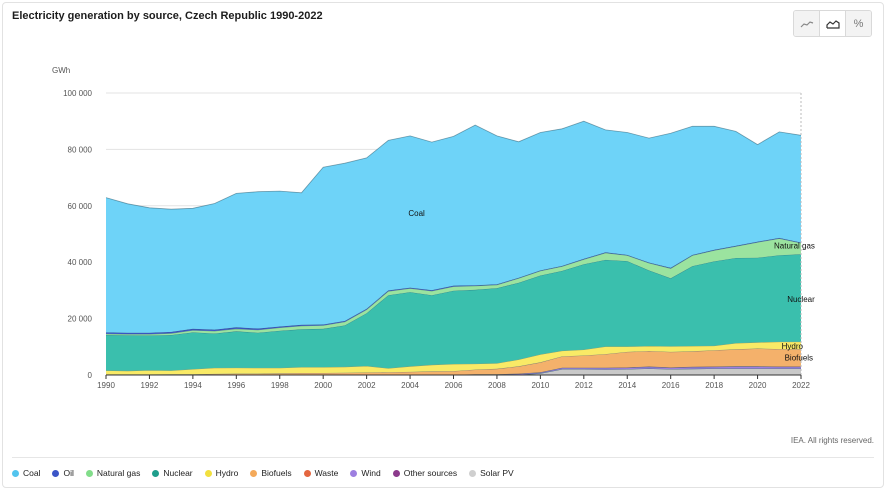 The width and height of the screenshot is (886, 490). I want to click on line-chart-button, so click(807, 23).